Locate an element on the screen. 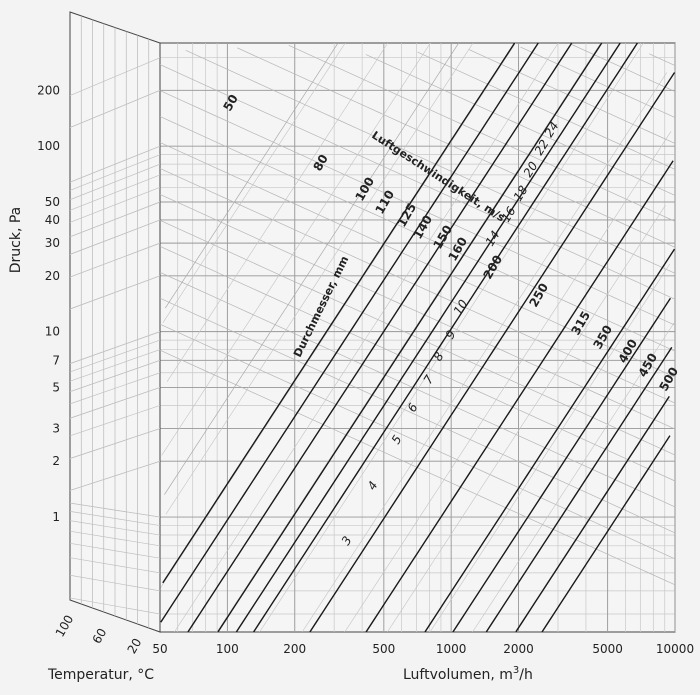 The image size is (700, 695). y-tick-label: 10 is located at coordinates (52, 332).